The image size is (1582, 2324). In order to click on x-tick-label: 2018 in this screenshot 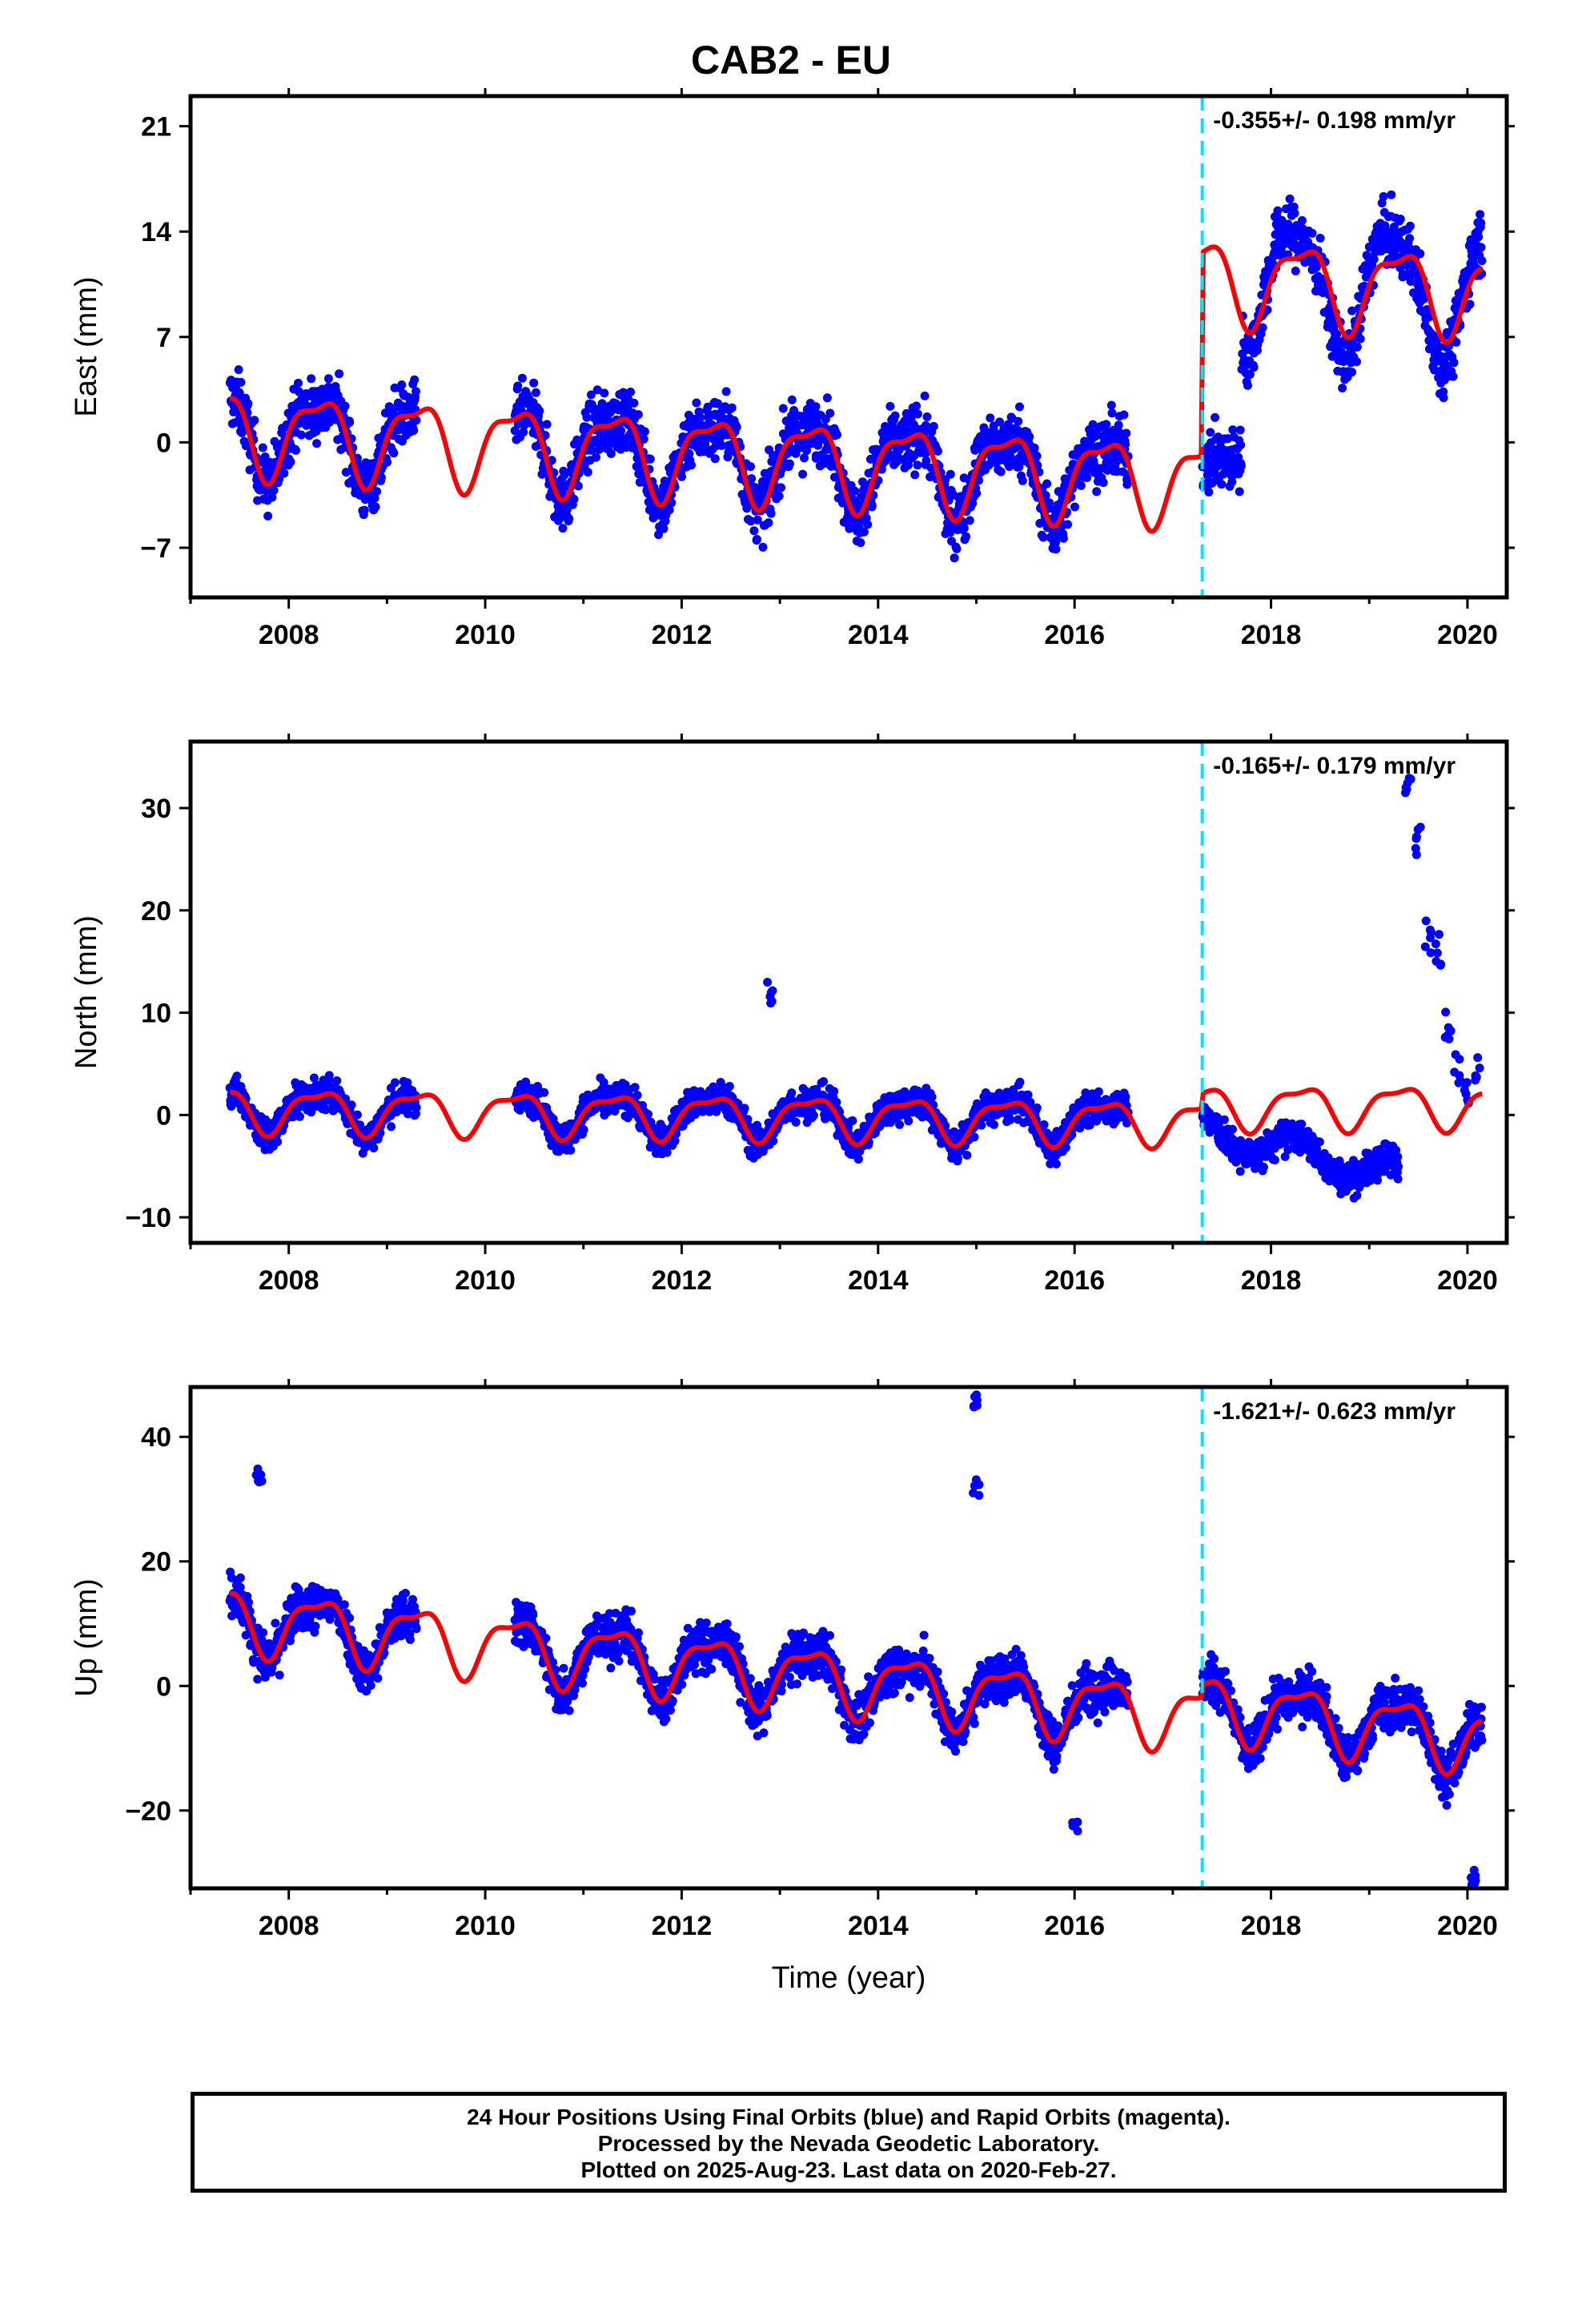, I will do `click(1272, 635)`.